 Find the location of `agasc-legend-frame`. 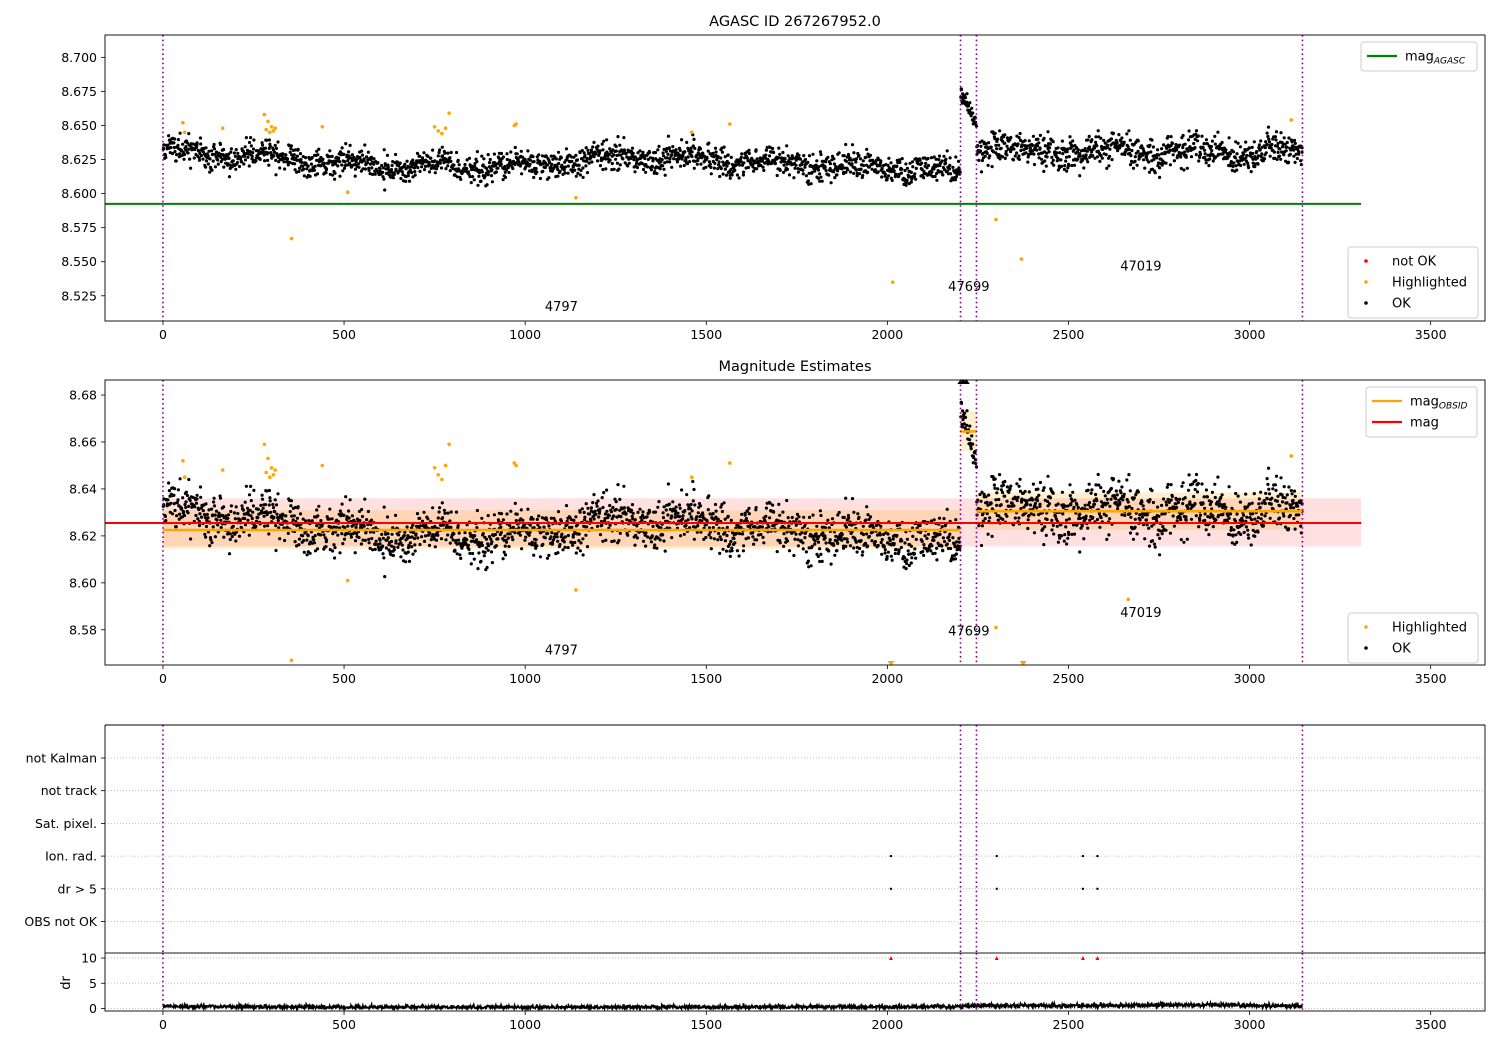

agasc-legend-frame is located at coordinates (1413, 282).